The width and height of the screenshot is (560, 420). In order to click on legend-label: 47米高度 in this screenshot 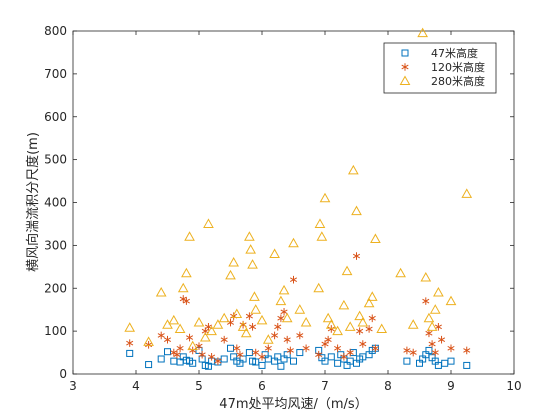, I will do `click(454, 53)`.